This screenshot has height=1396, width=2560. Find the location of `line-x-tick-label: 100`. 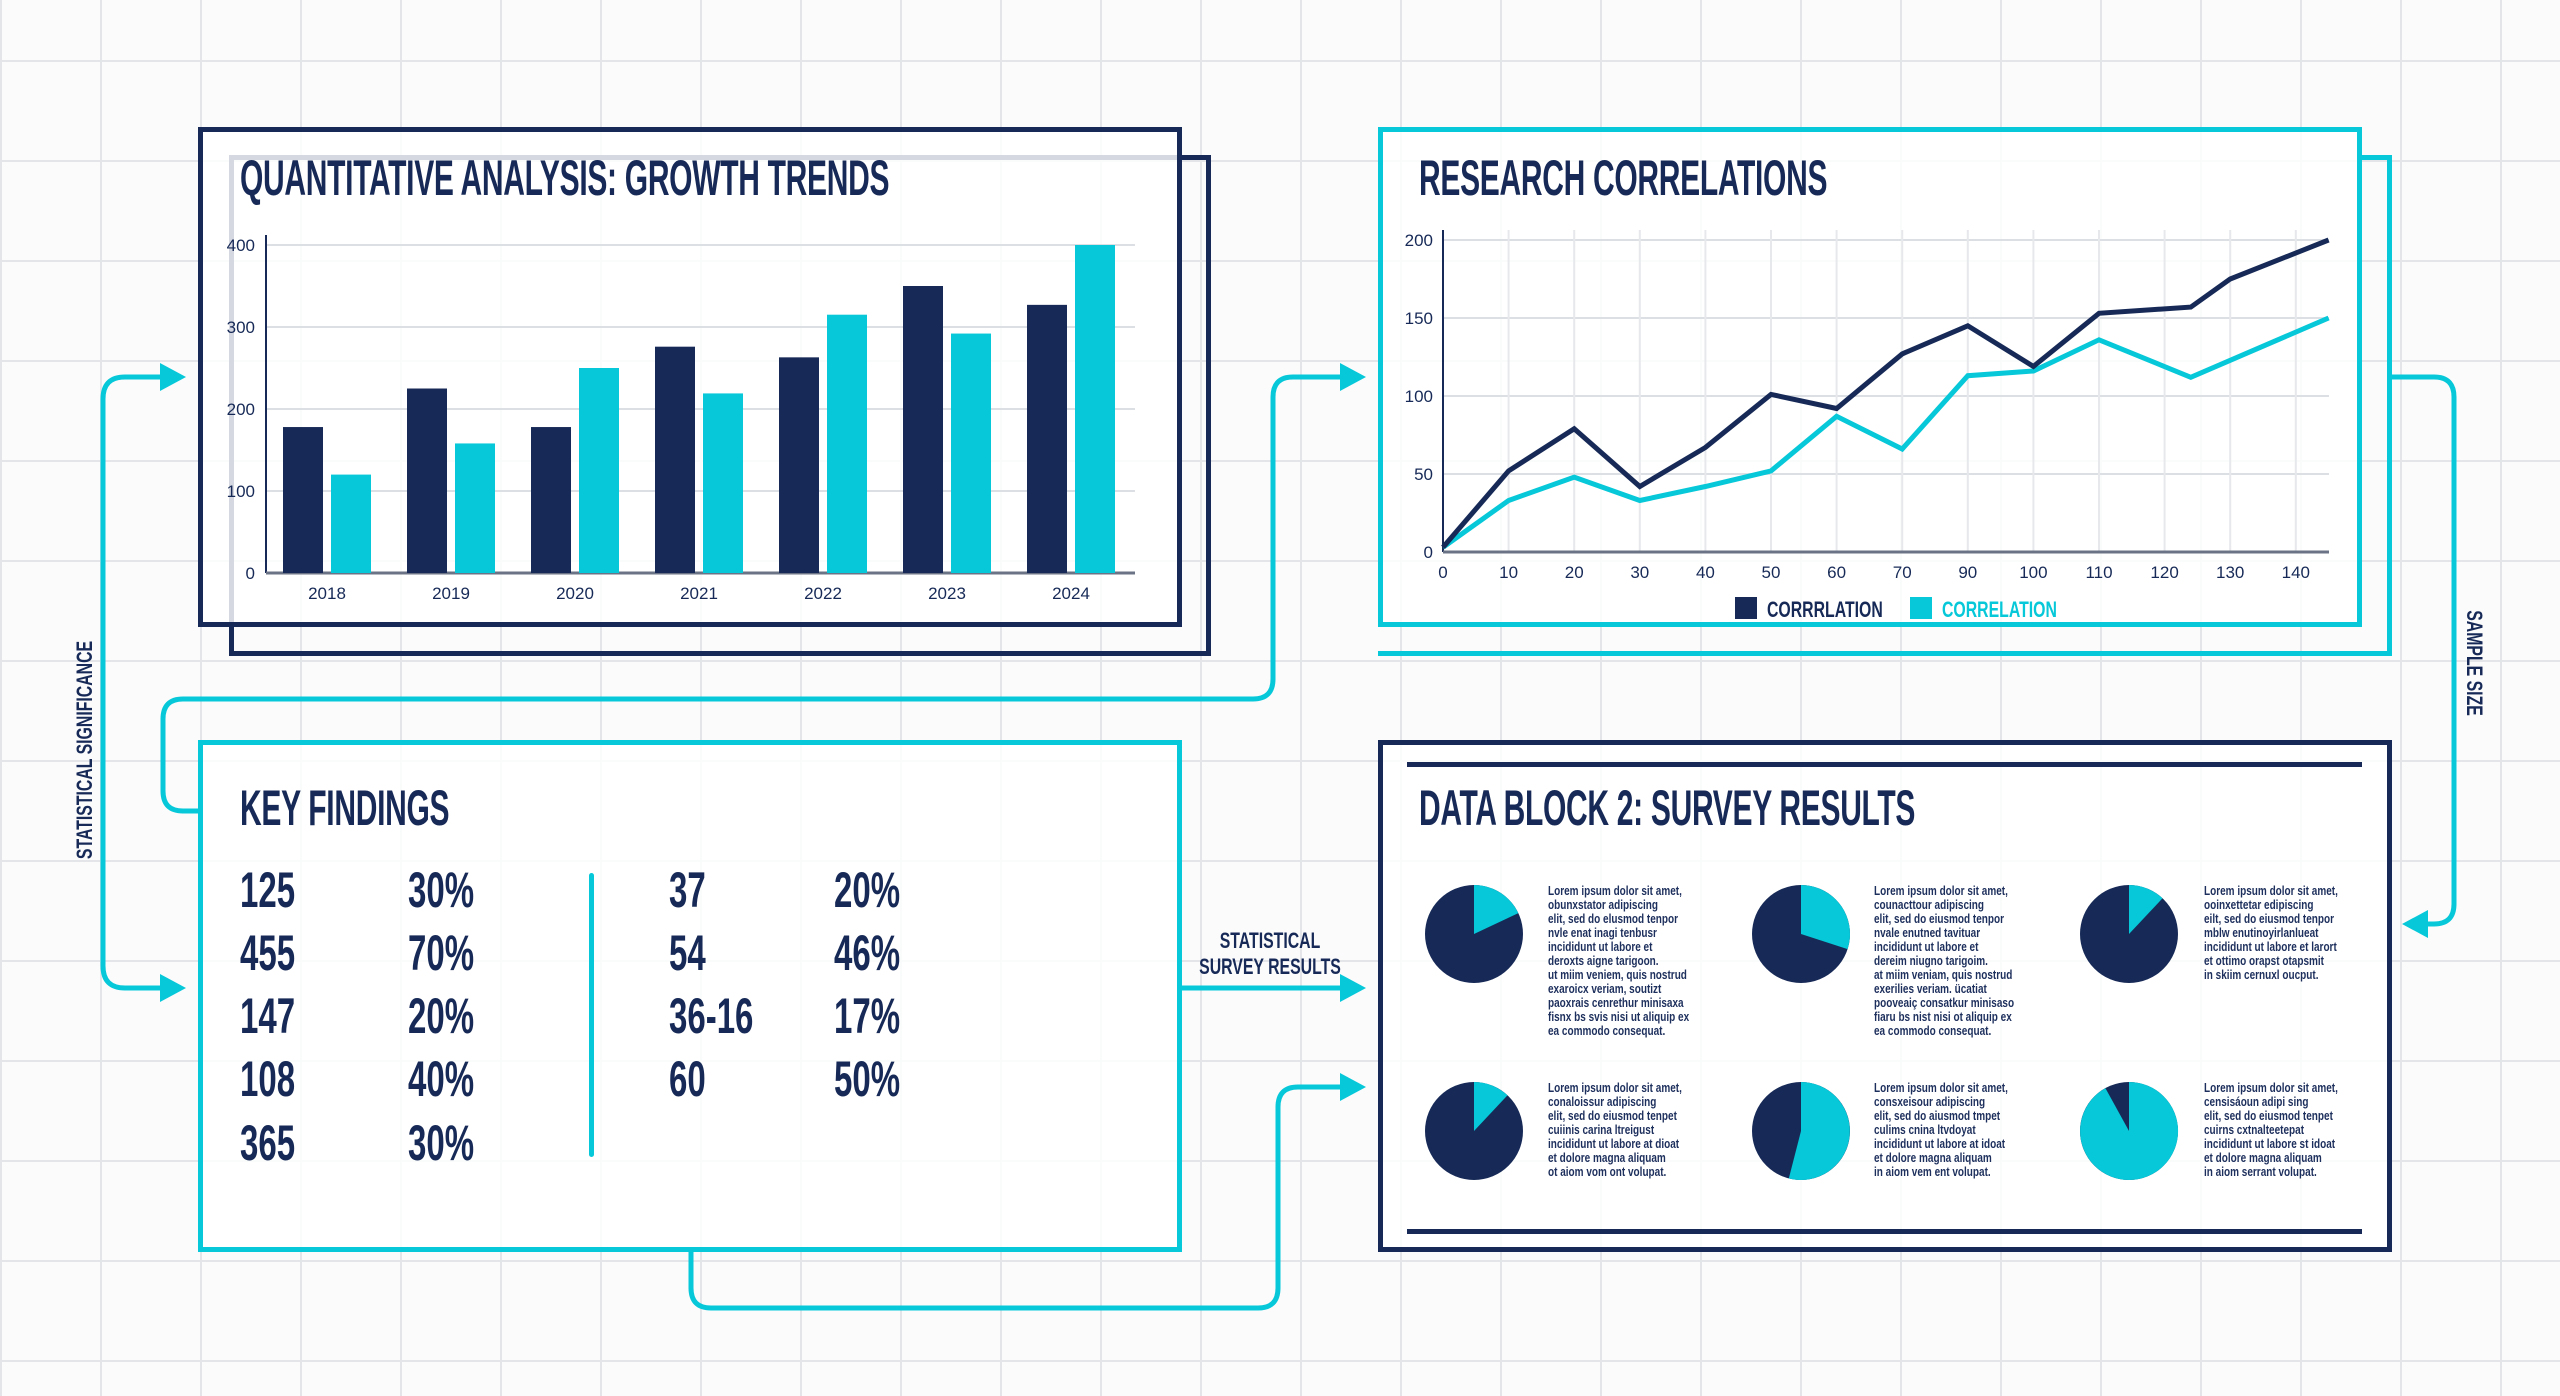

line-x-tick-label: 100 is located at coordinates (2033, 572).